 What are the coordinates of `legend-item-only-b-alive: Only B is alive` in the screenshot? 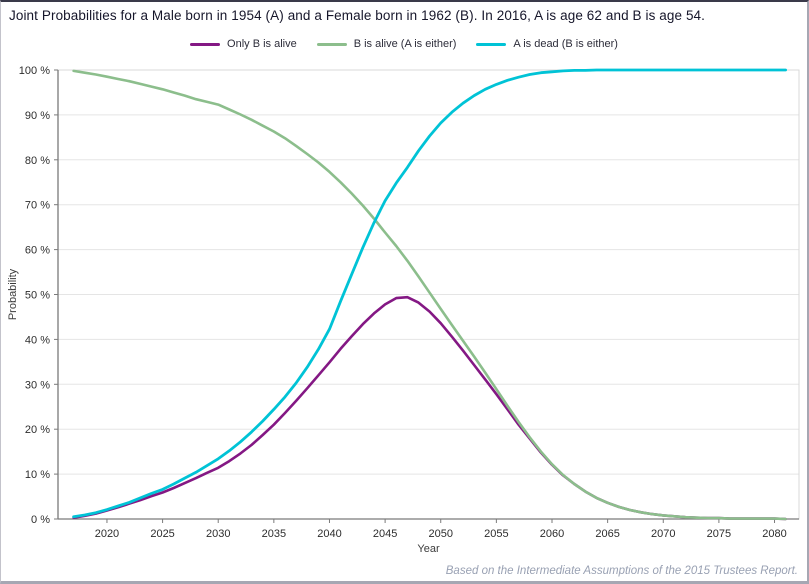 It's located at (243, 44).